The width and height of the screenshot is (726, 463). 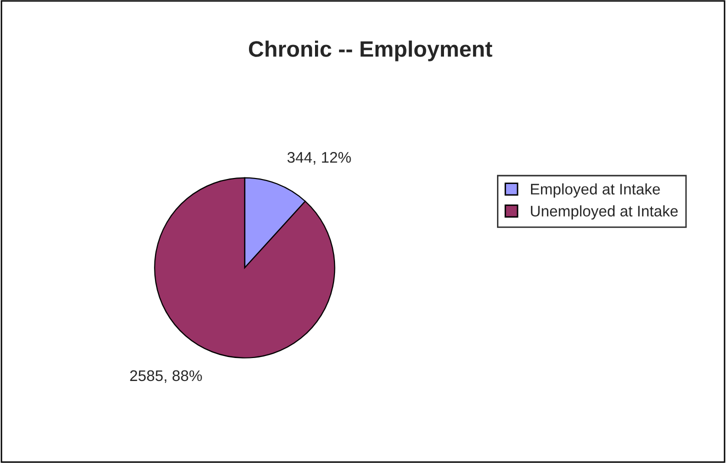 I want to click on legend-label: Unemployed at Intake, so click(x=604, y=212).